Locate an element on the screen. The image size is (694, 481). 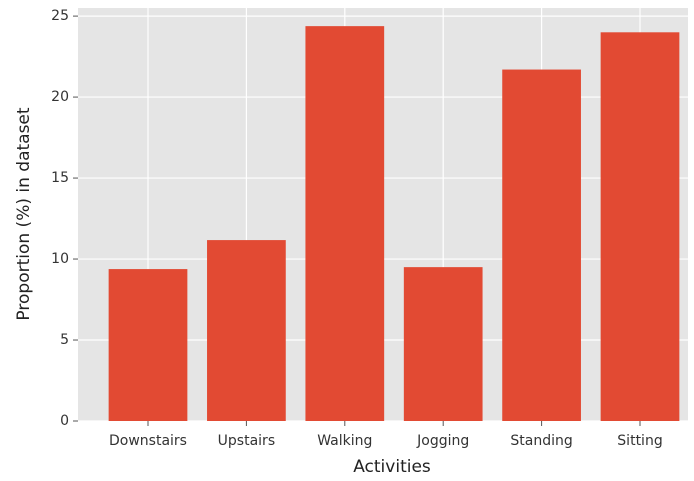
y-tick-label: 20 is located at coordinates (60, 97).